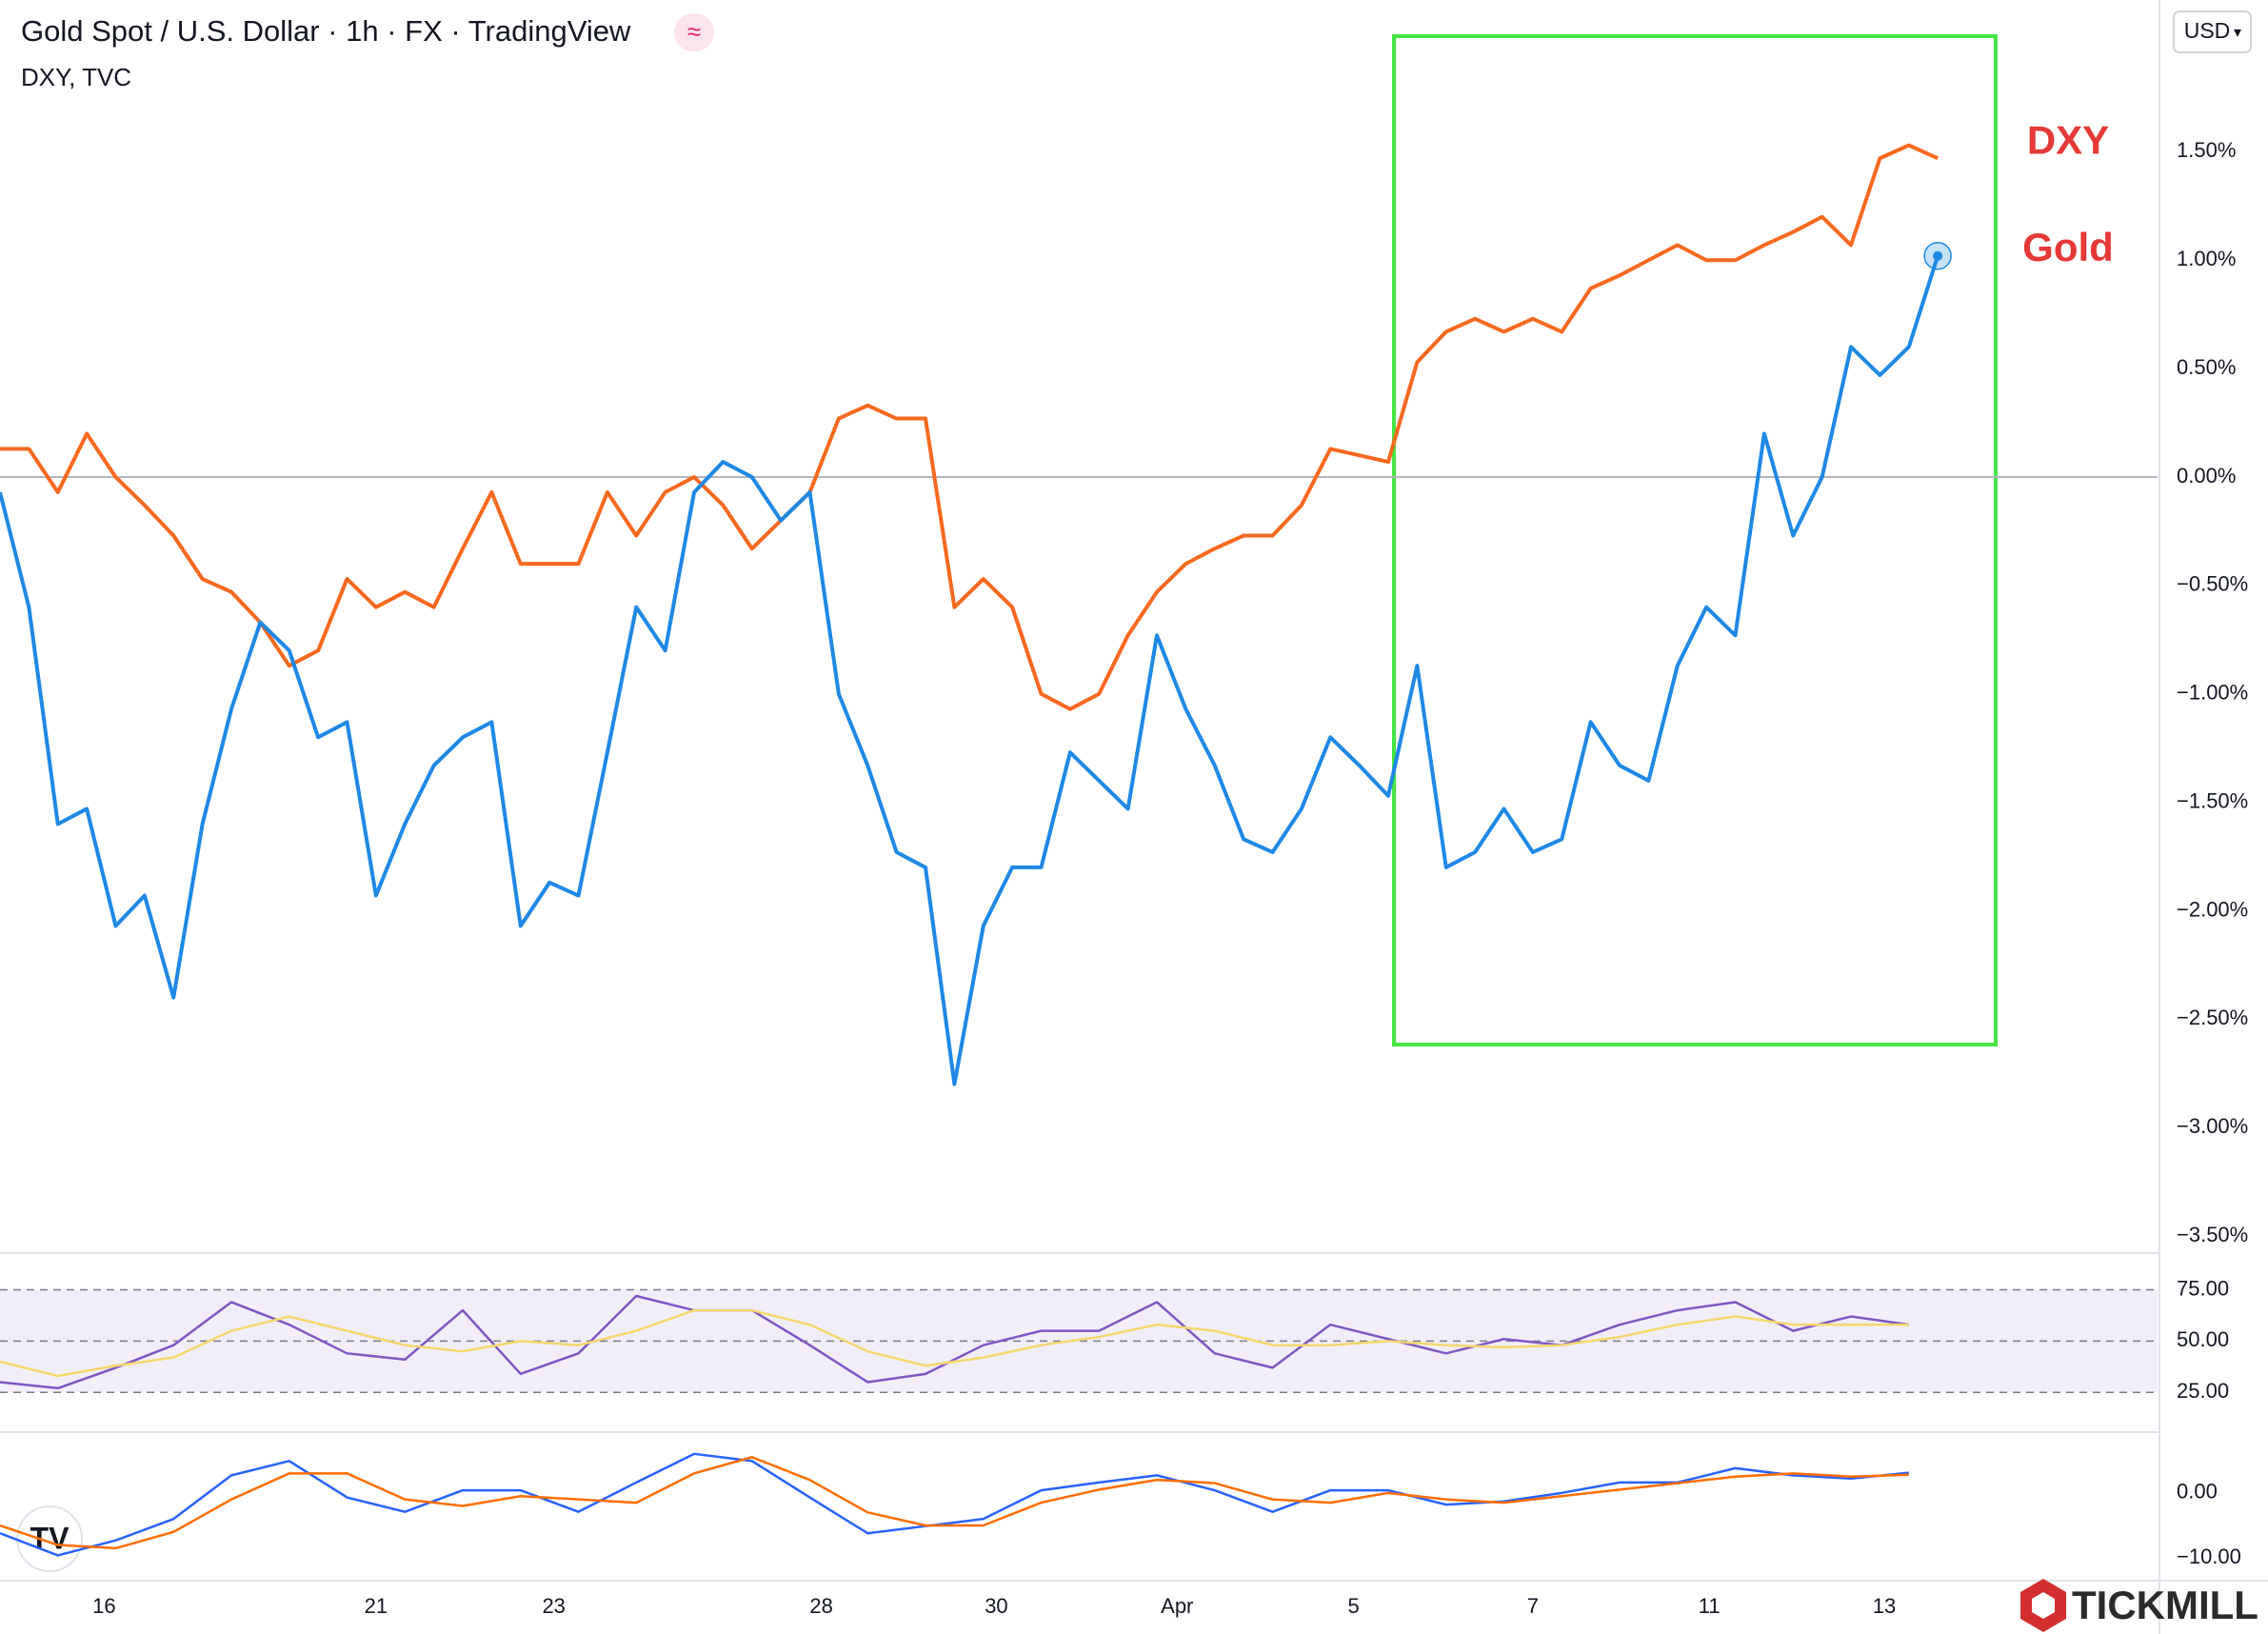 Image resolution: width=2268 pixels, height=1634 pixels. I want to click on tradingview-logo: TV, so click(49, 1538).